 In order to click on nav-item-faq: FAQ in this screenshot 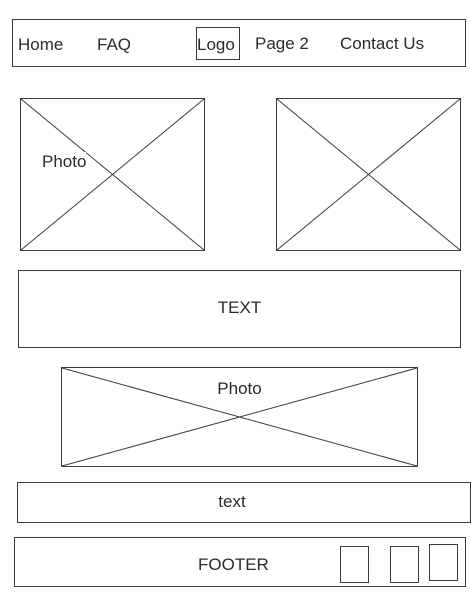, I will do `click(114, 44)`.